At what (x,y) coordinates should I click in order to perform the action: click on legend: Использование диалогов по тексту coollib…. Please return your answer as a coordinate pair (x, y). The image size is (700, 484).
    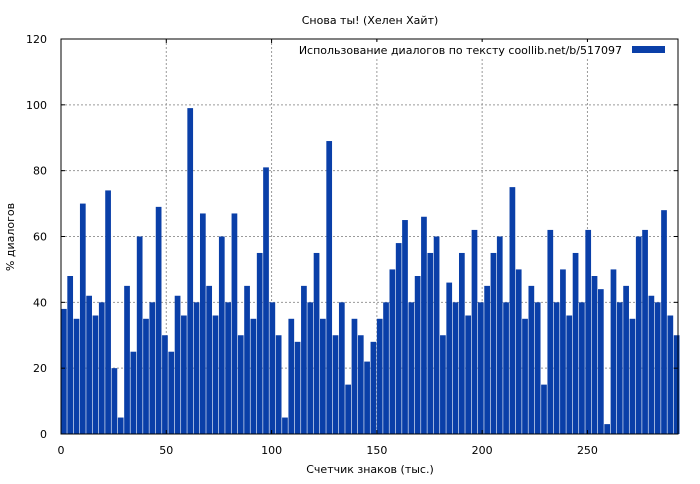
    Looking at the image, I should click on (485, 50).